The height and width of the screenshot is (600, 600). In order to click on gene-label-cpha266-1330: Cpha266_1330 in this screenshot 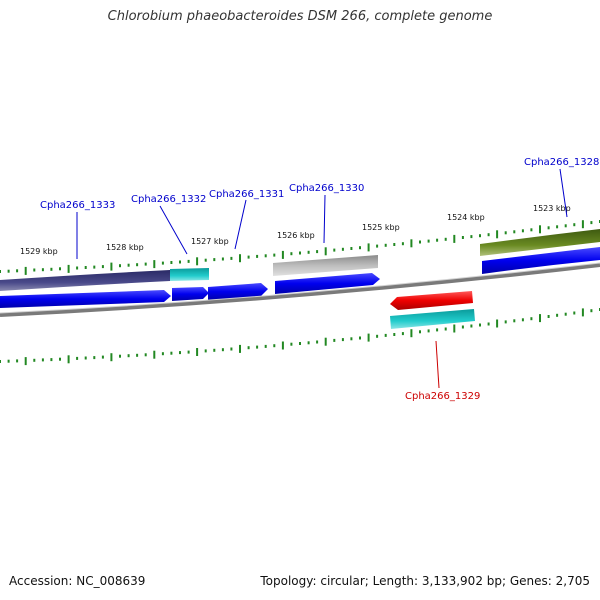, I will do `click(326, 188)`.